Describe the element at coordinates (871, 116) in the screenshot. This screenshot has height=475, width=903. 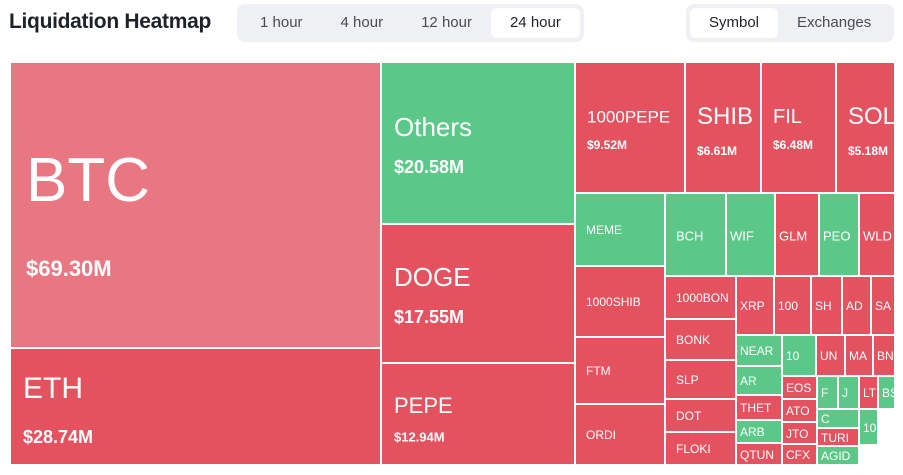
I see `tile-label: SOL` at that location.